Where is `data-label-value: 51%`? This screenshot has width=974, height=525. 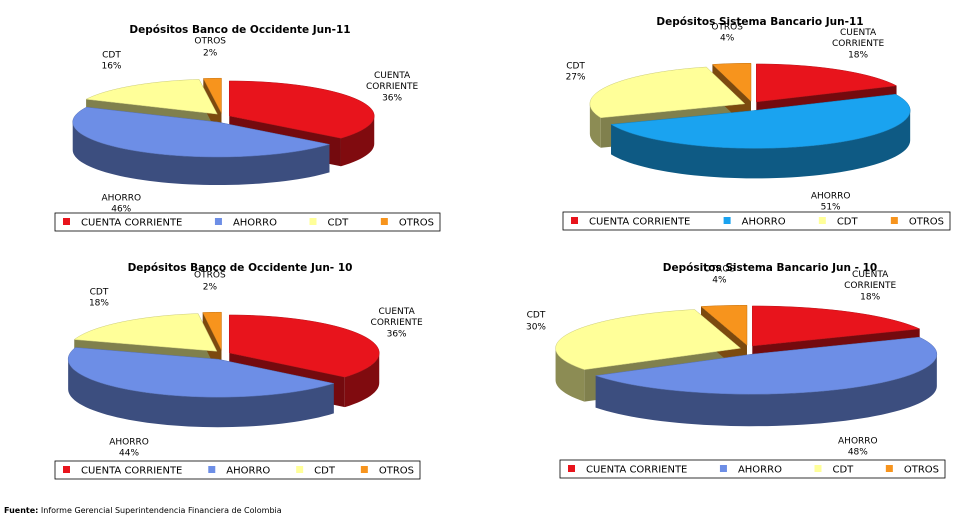 data-label-value: 51% is located at coordinates (830, 207).